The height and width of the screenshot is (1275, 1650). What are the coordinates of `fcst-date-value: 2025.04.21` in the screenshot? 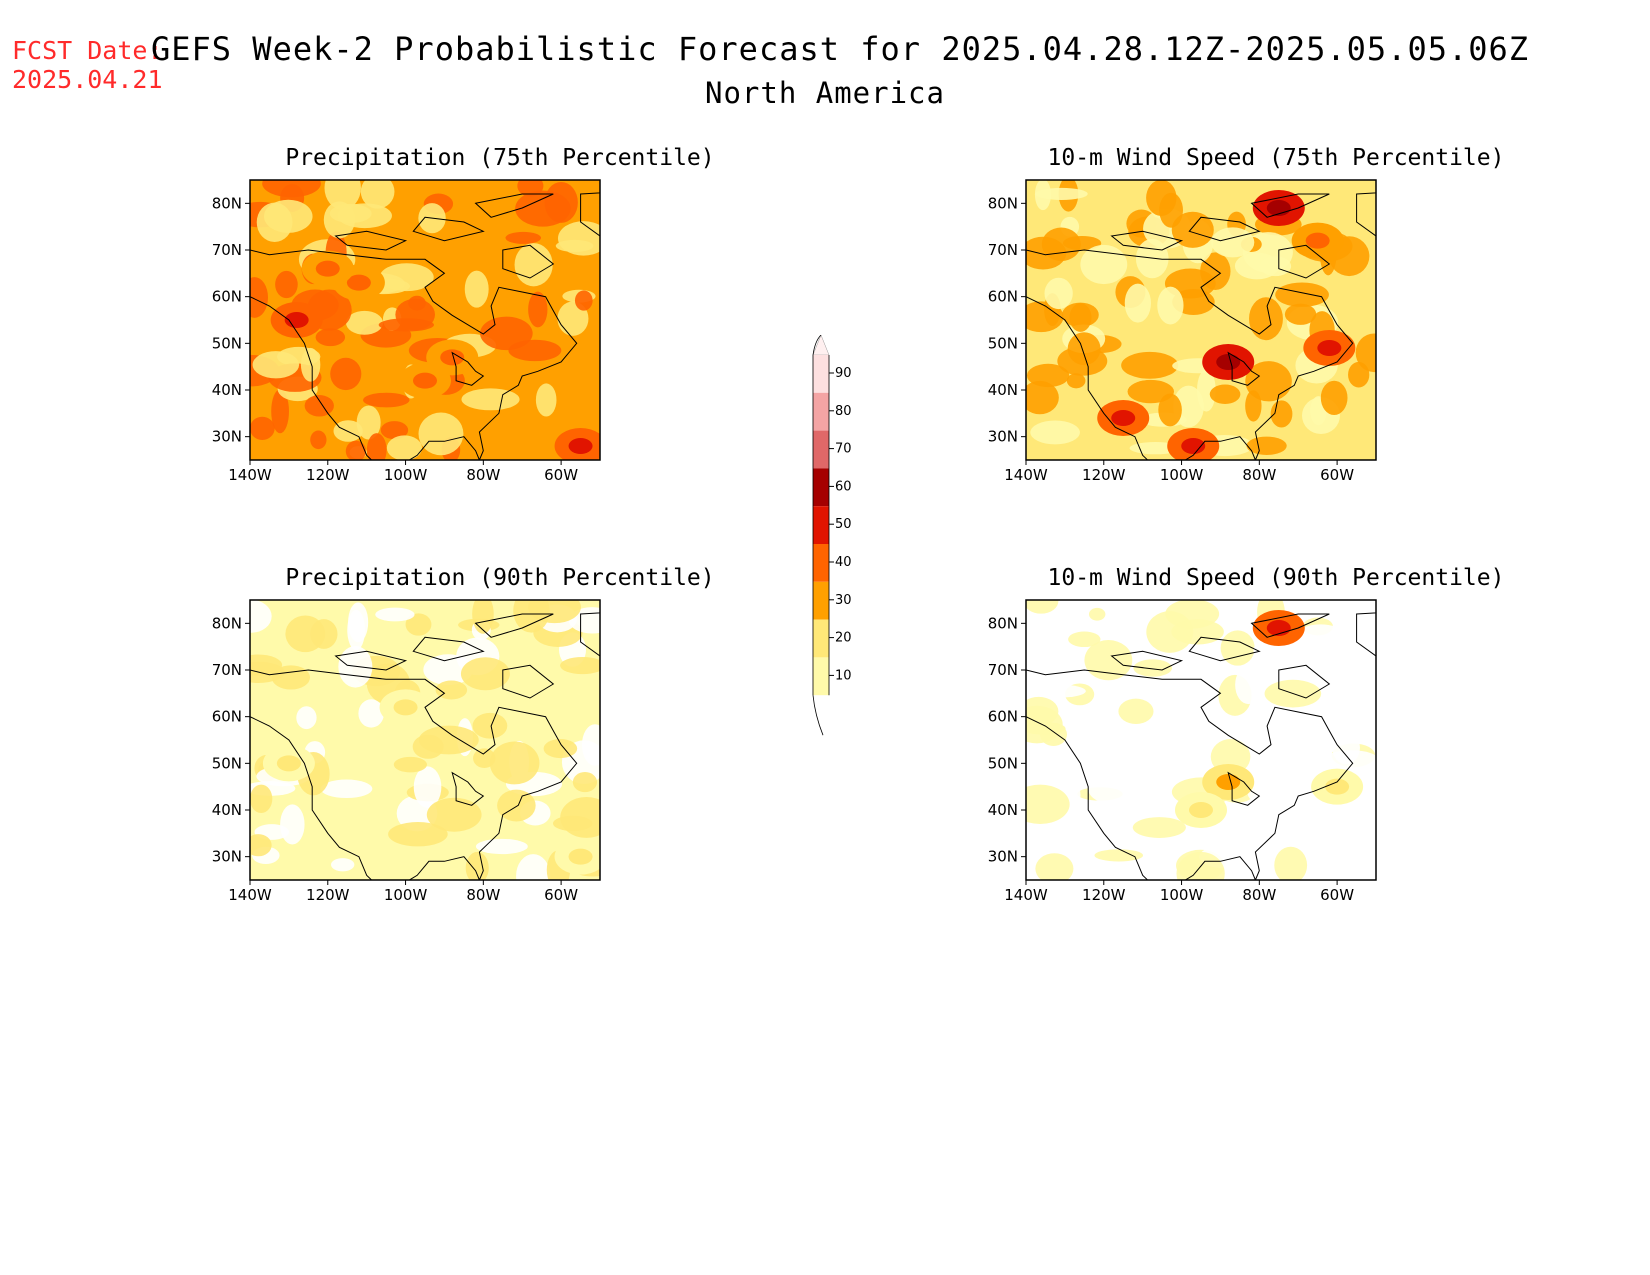 It's located at (87, 79).